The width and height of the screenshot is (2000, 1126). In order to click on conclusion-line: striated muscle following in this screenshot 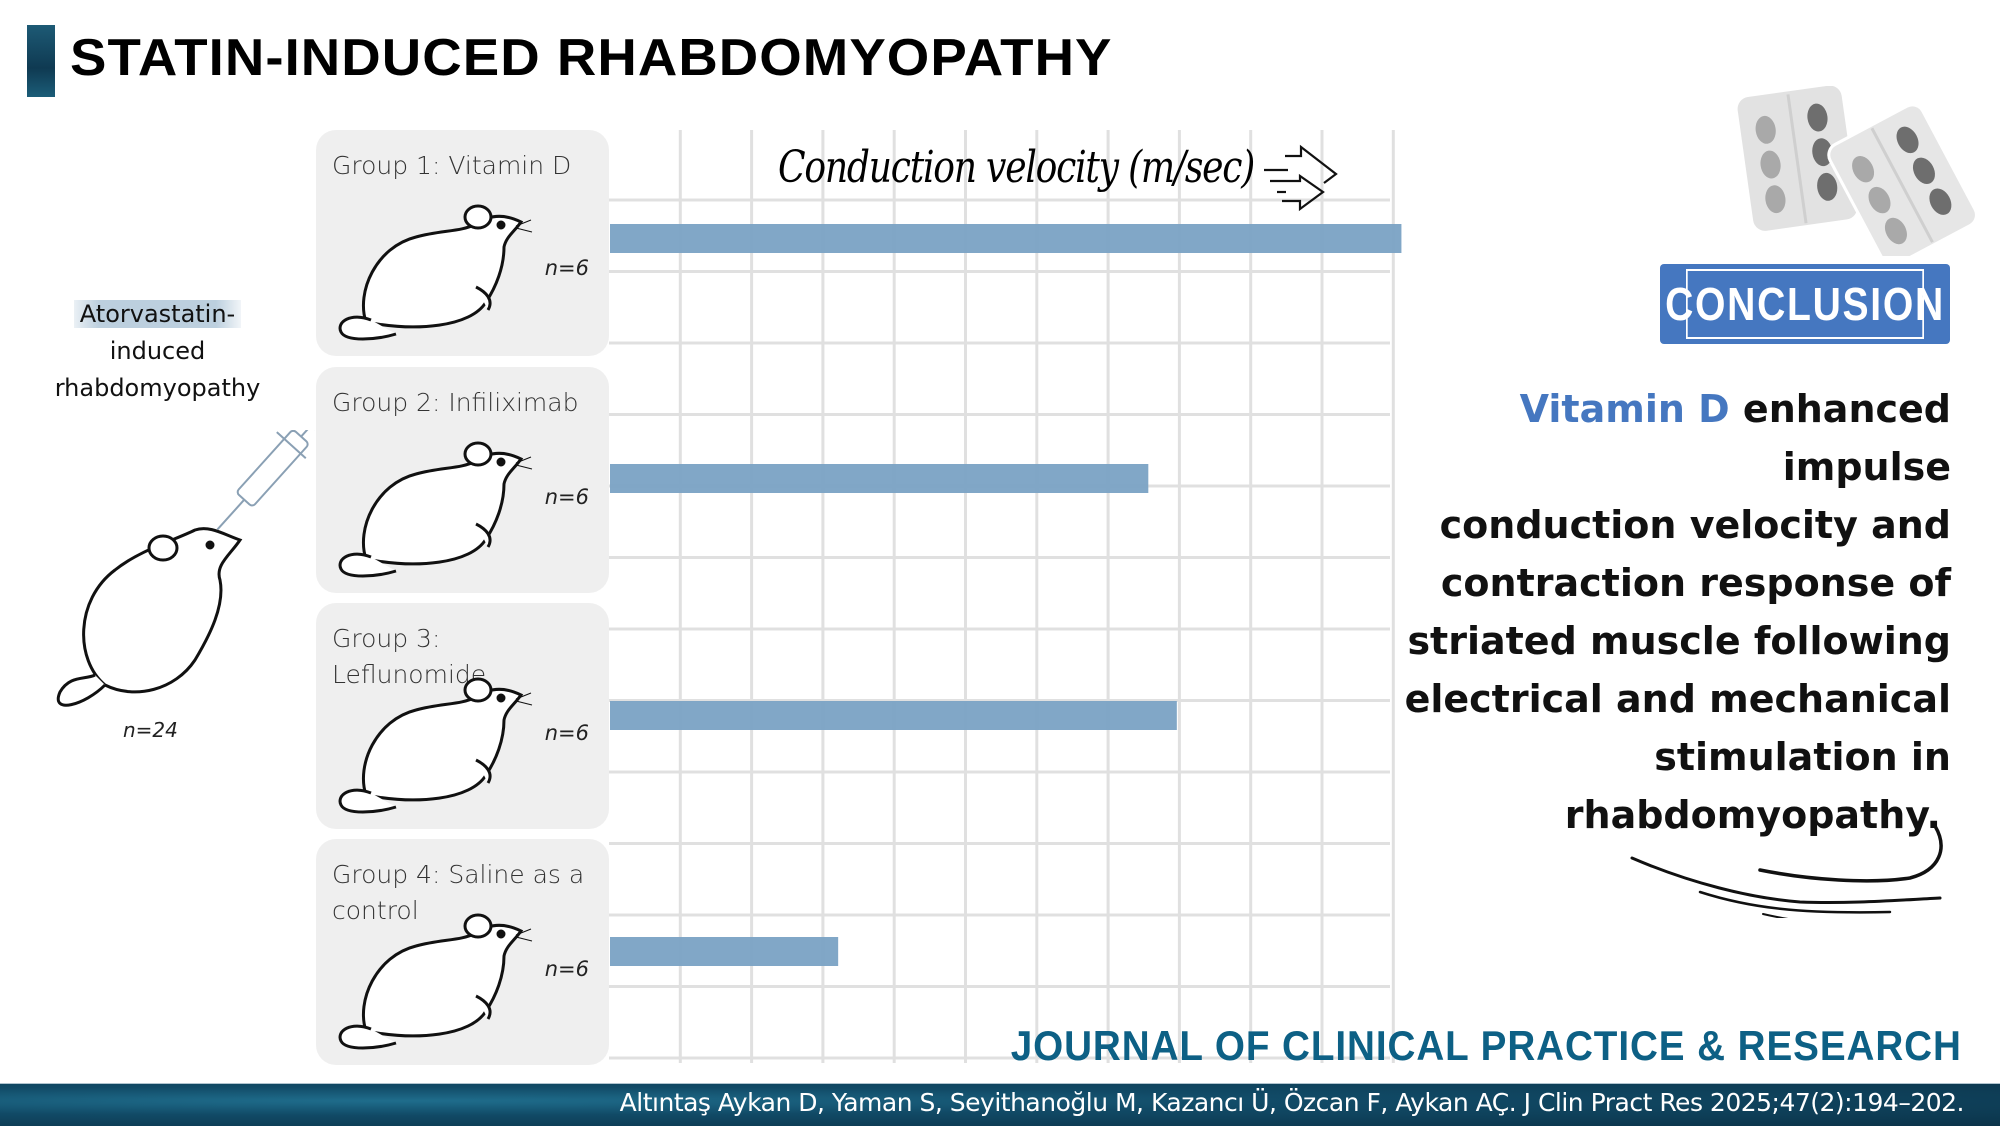, I will do `click(1679, 641)`.